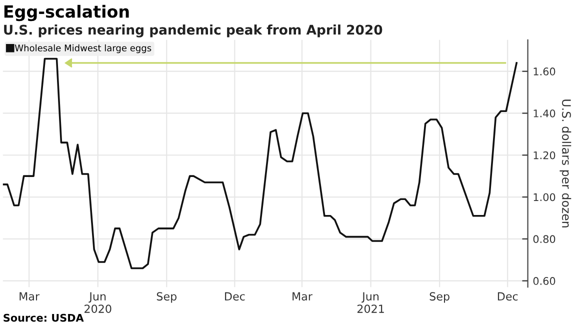 This screenshot has height=327, width=580. What do you see at coordinates (545, 72) in the screenshot?
I see `y-tick-label: 1.60` at bounding box center [545, 72].